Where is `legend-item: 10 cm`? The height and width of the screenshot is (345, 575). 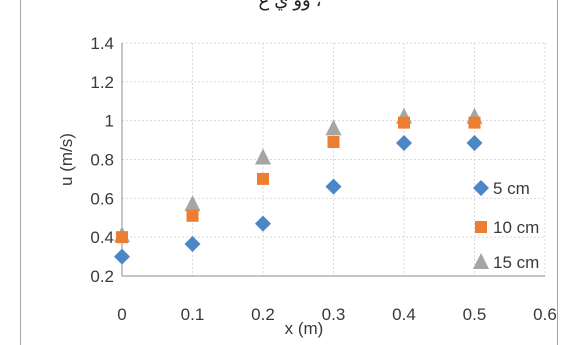
legend-item: 10 cm is located at coordinates (507, 227).